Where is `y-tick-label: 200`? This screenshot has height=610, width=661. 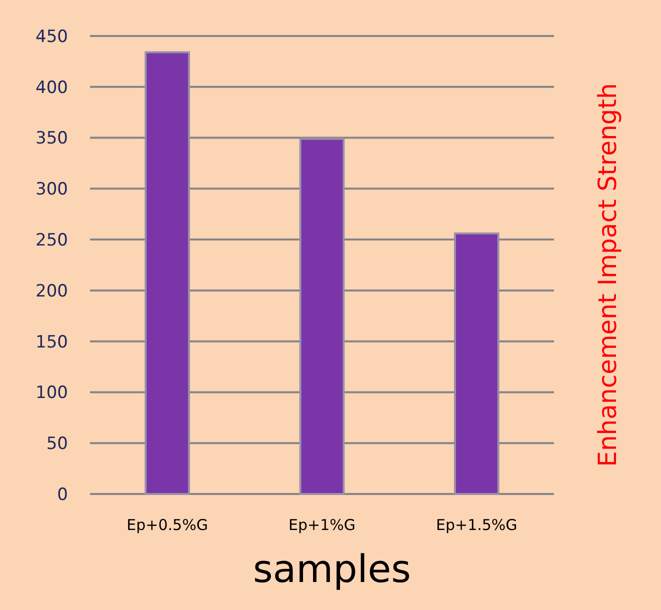
y-tick-label: 200 is located at coordinates (52, 291).